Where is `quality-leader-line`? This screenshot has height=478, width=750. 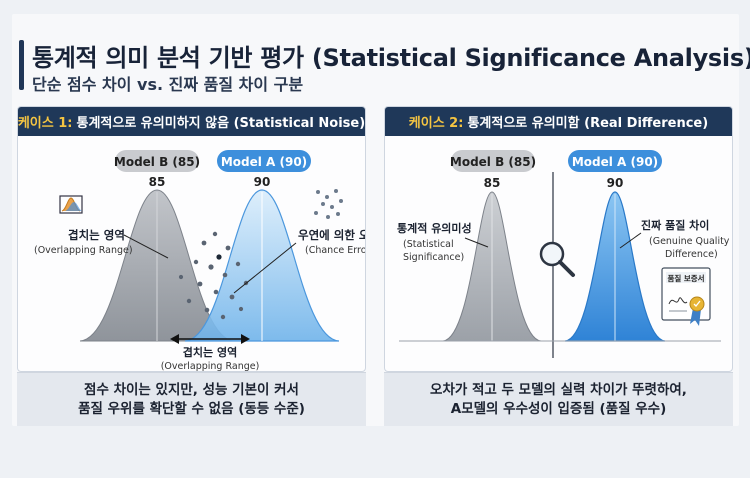
quality-leader-line is located at coordinates (630, 240).